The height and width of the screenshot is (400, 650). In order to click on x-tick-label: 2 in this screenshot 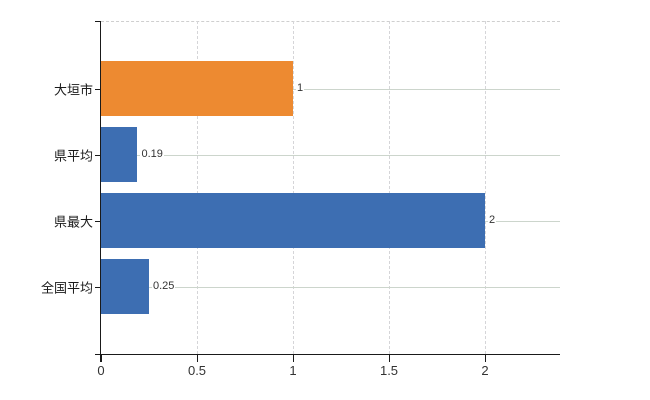, I will do `click(485, 370)`.